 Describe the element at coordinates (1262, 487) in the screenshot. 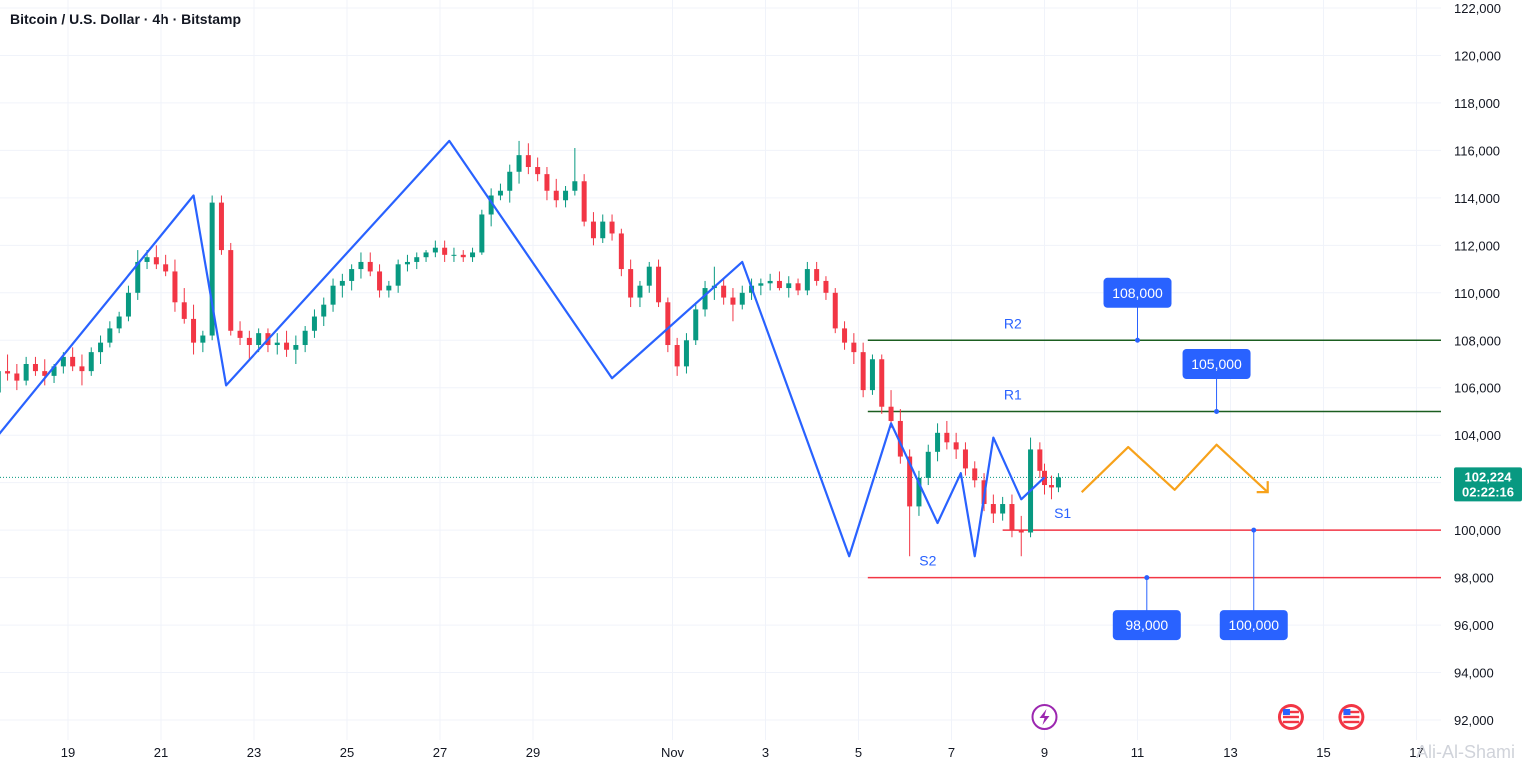

I see `projection-arrowhead` at that location.